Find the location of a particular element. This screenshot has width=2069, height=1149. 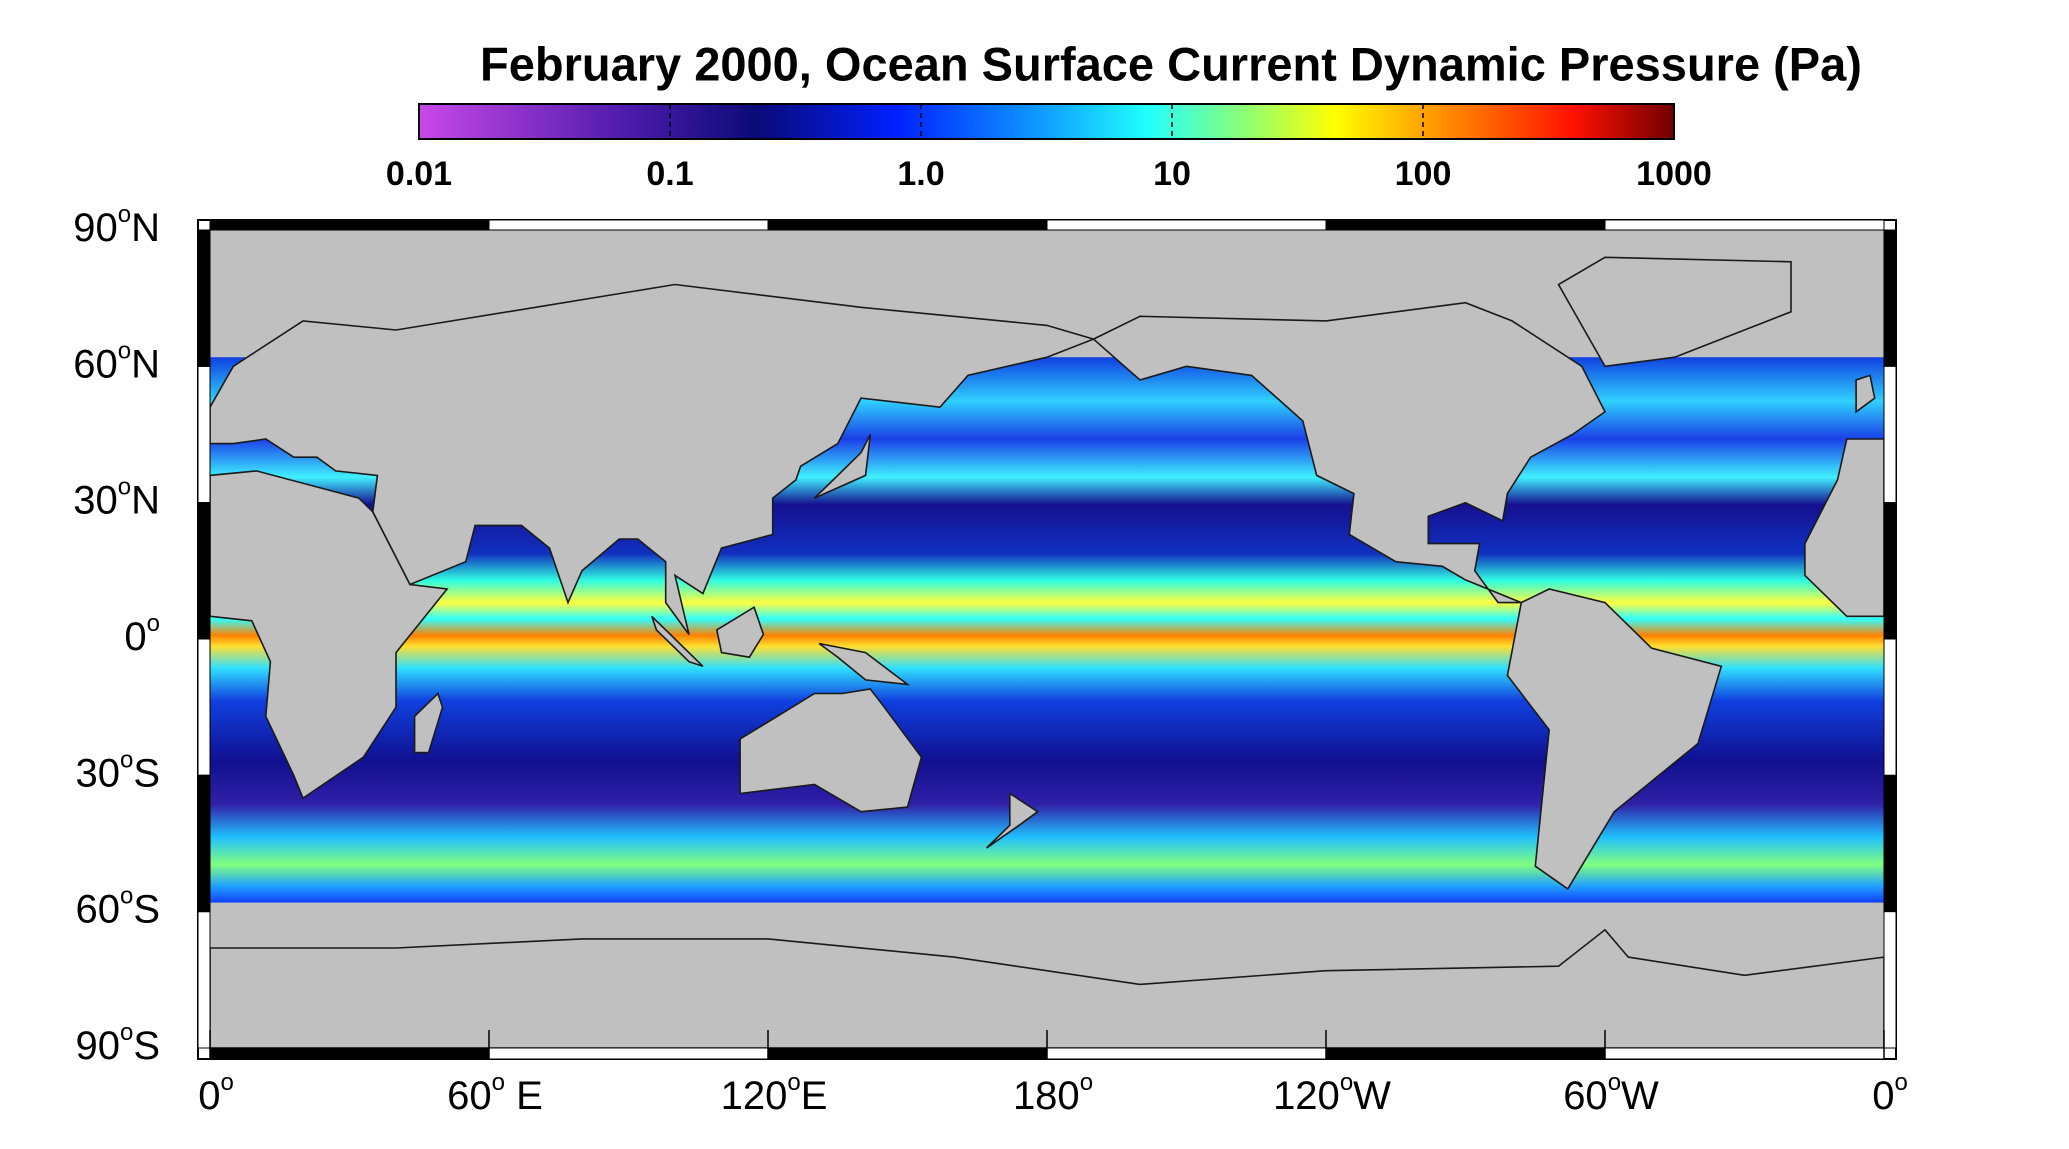

lat-label: 90oS is located at coordinates (117, 1043).